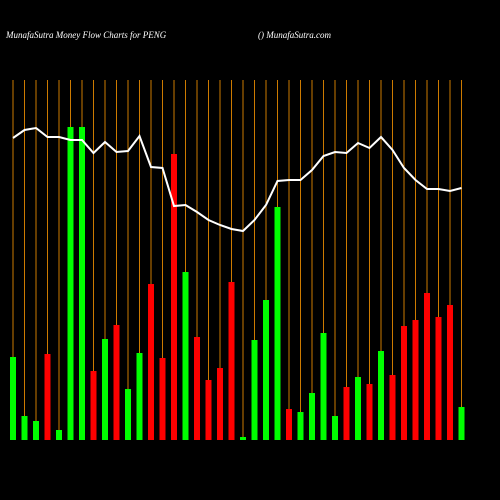 Image resolution: width=500 pixels, height=500 pixels. I want to click on chart-subtitle: () MunafaSutra.com, so click(294, 35).